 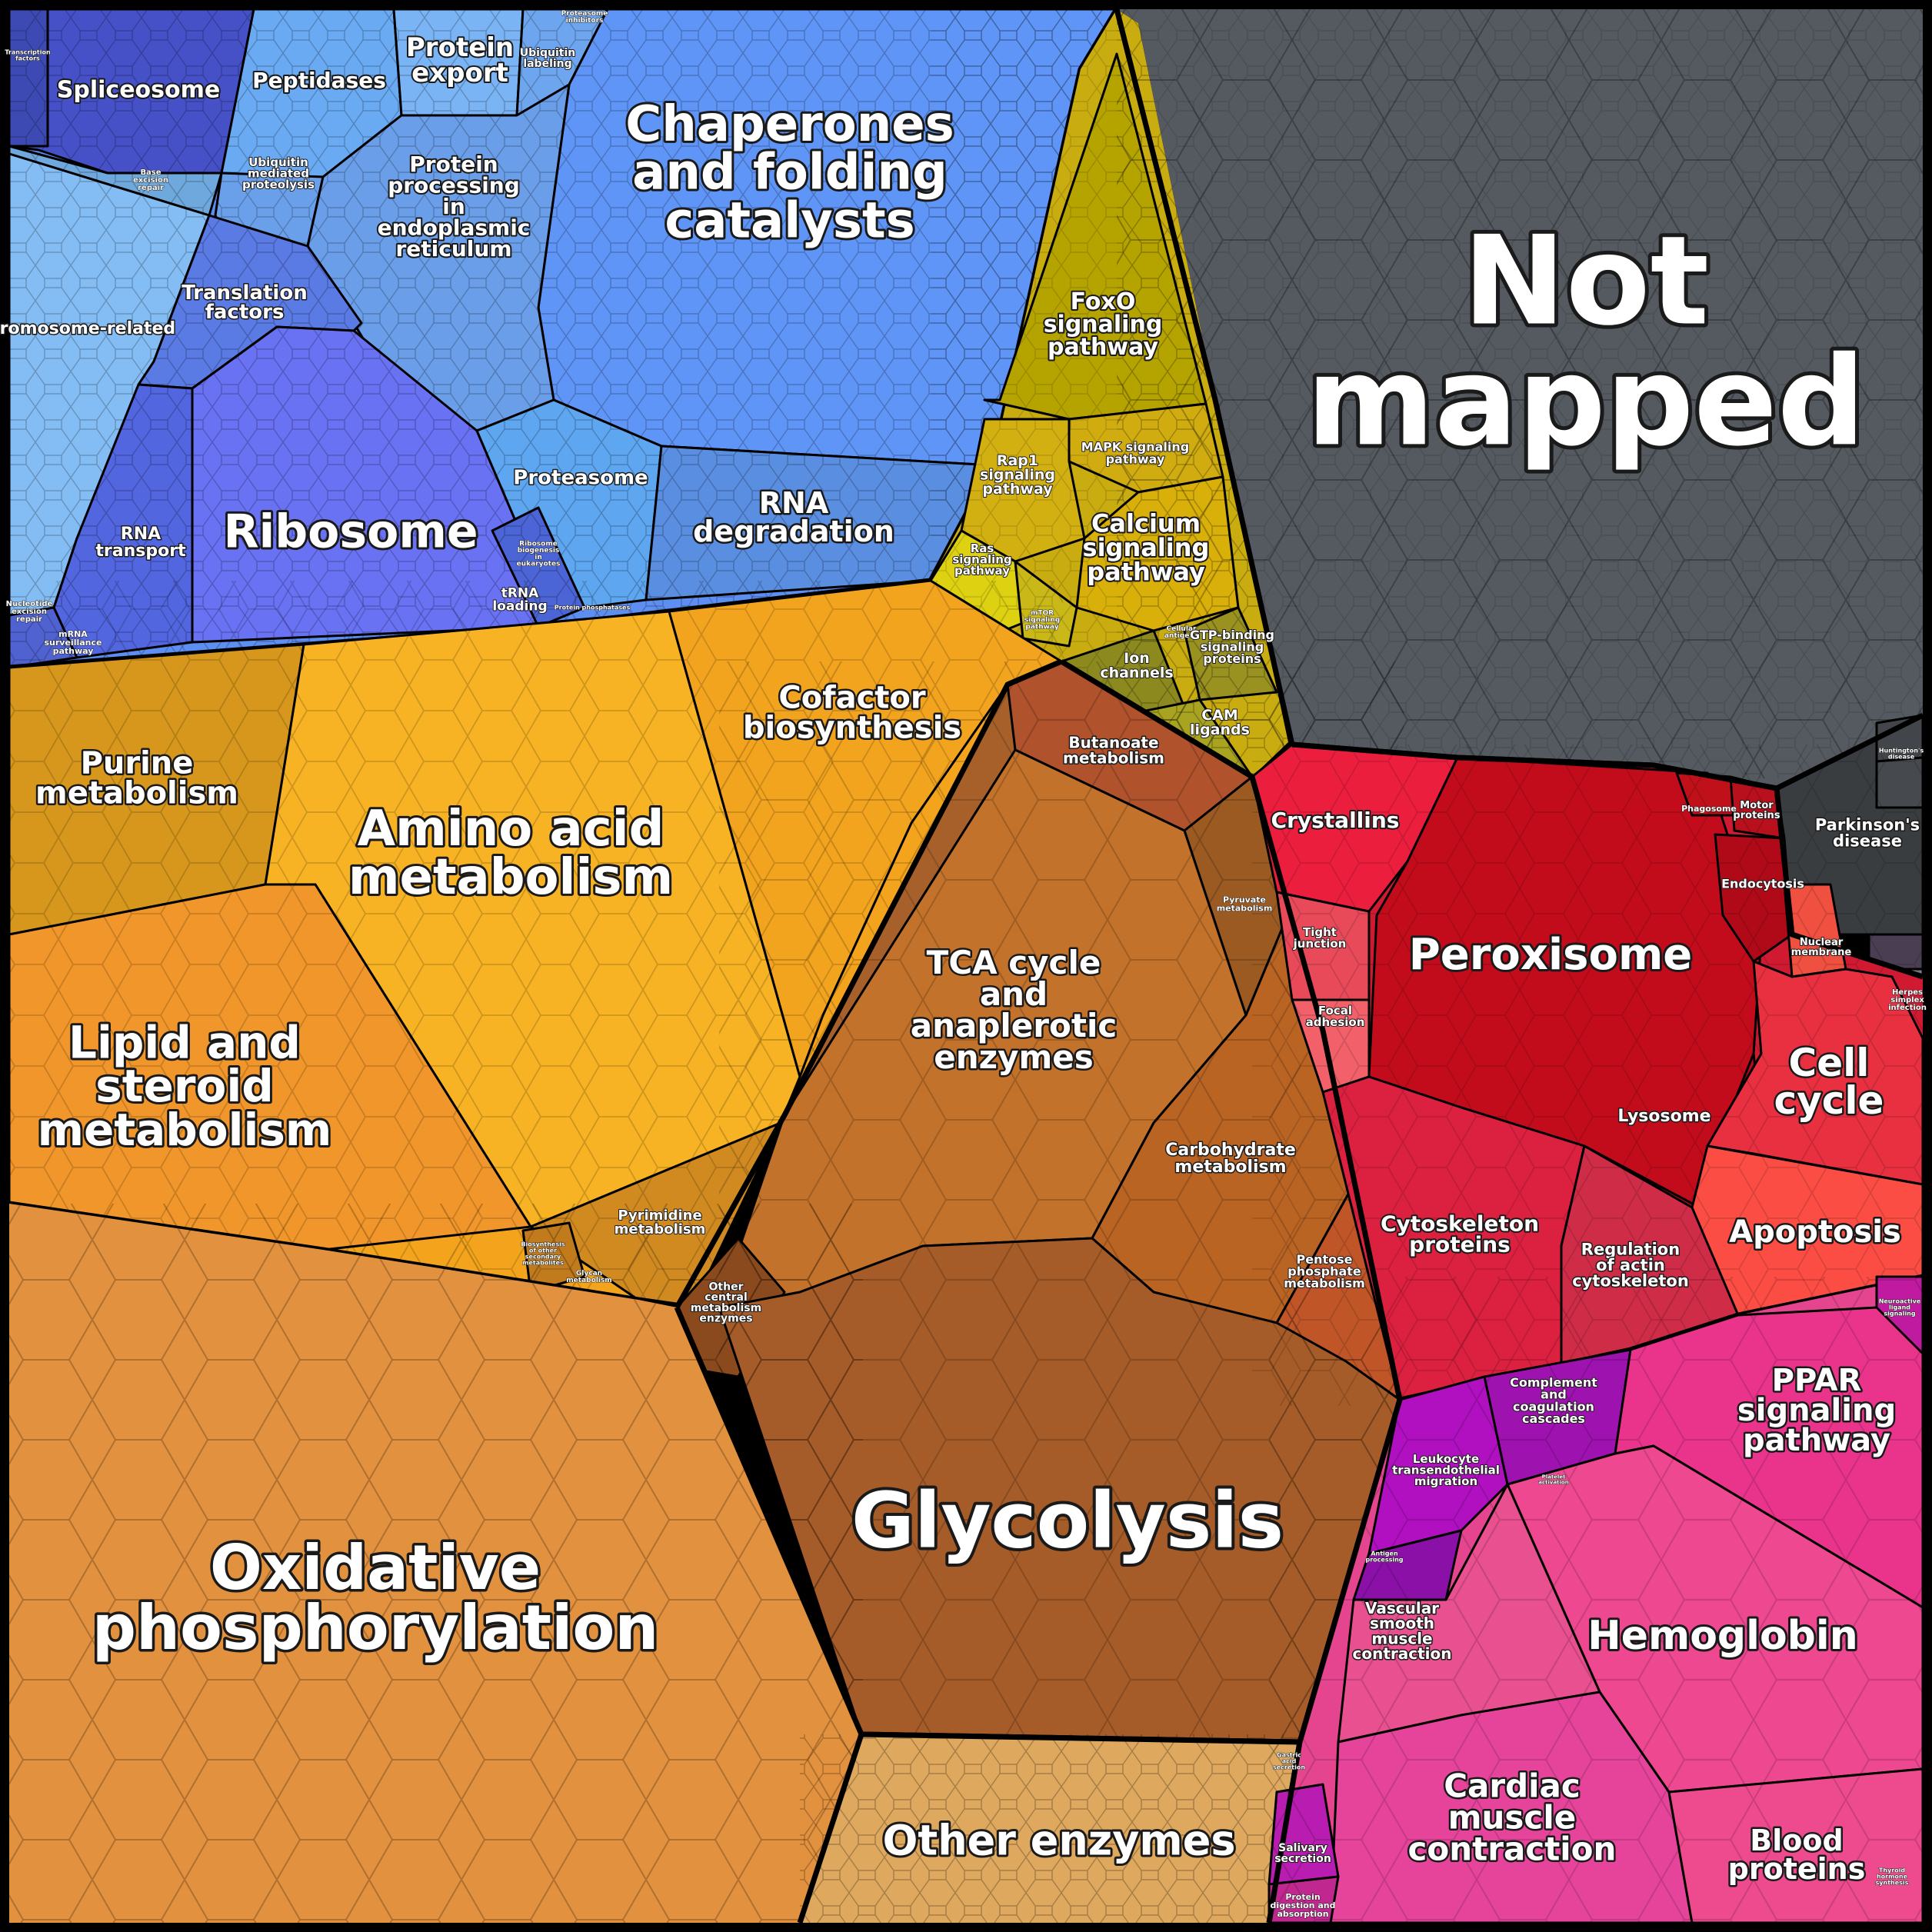 What do you see at coordinates (1320, 938) in the screenshot?
I see `label-tight-junction: Tight junction` at bounding box center [1320, 938].